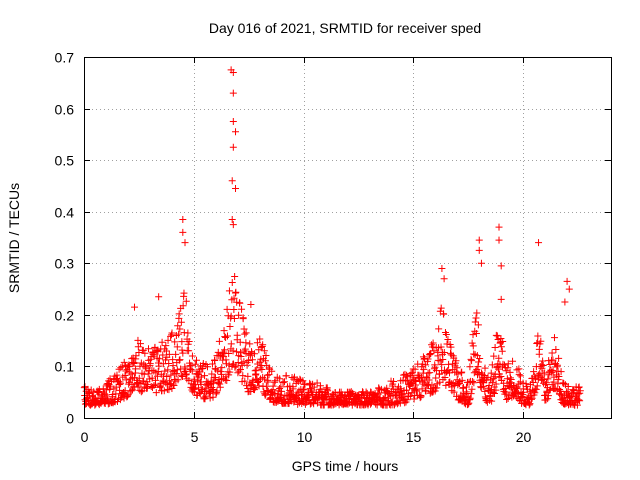  Describe the element at coordinates (414, 437) in the screenshot. I see `x-tick-label: 15` at that location.